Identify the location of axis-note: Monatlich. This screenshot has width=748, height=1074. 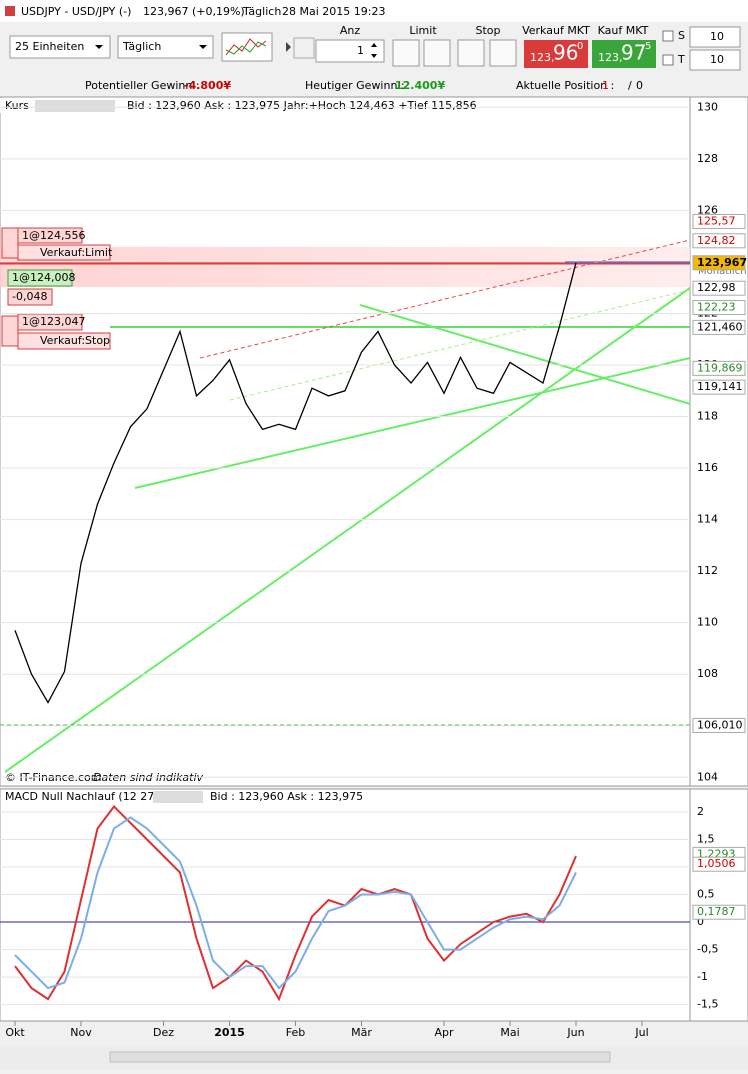
(722, 271).